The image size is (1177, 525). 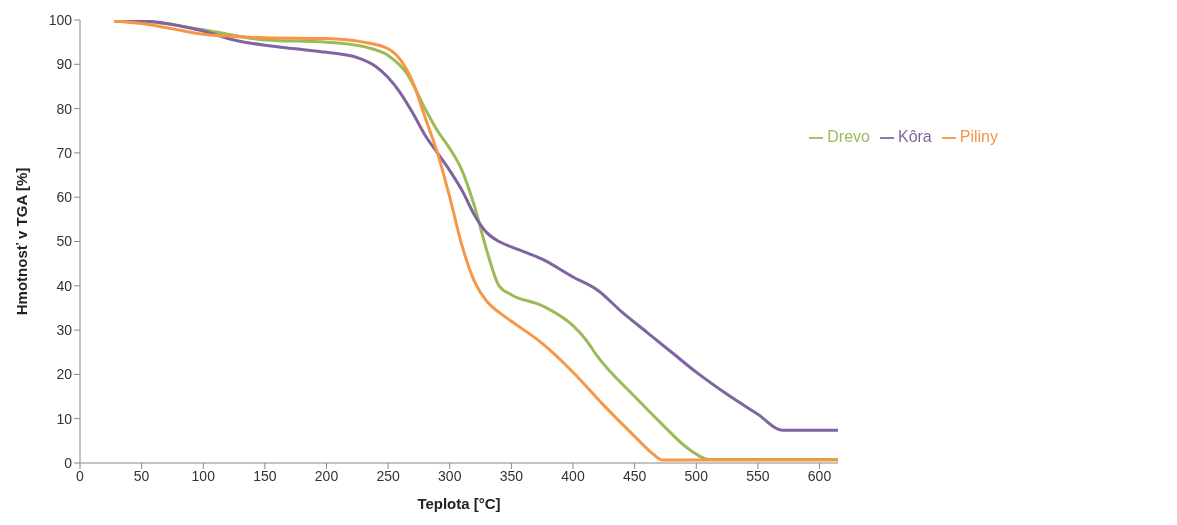 What do you see at coordinates (265, 475) in the screenshot?
I see `x-tick-label: 150` at bounding box center [265, 475].